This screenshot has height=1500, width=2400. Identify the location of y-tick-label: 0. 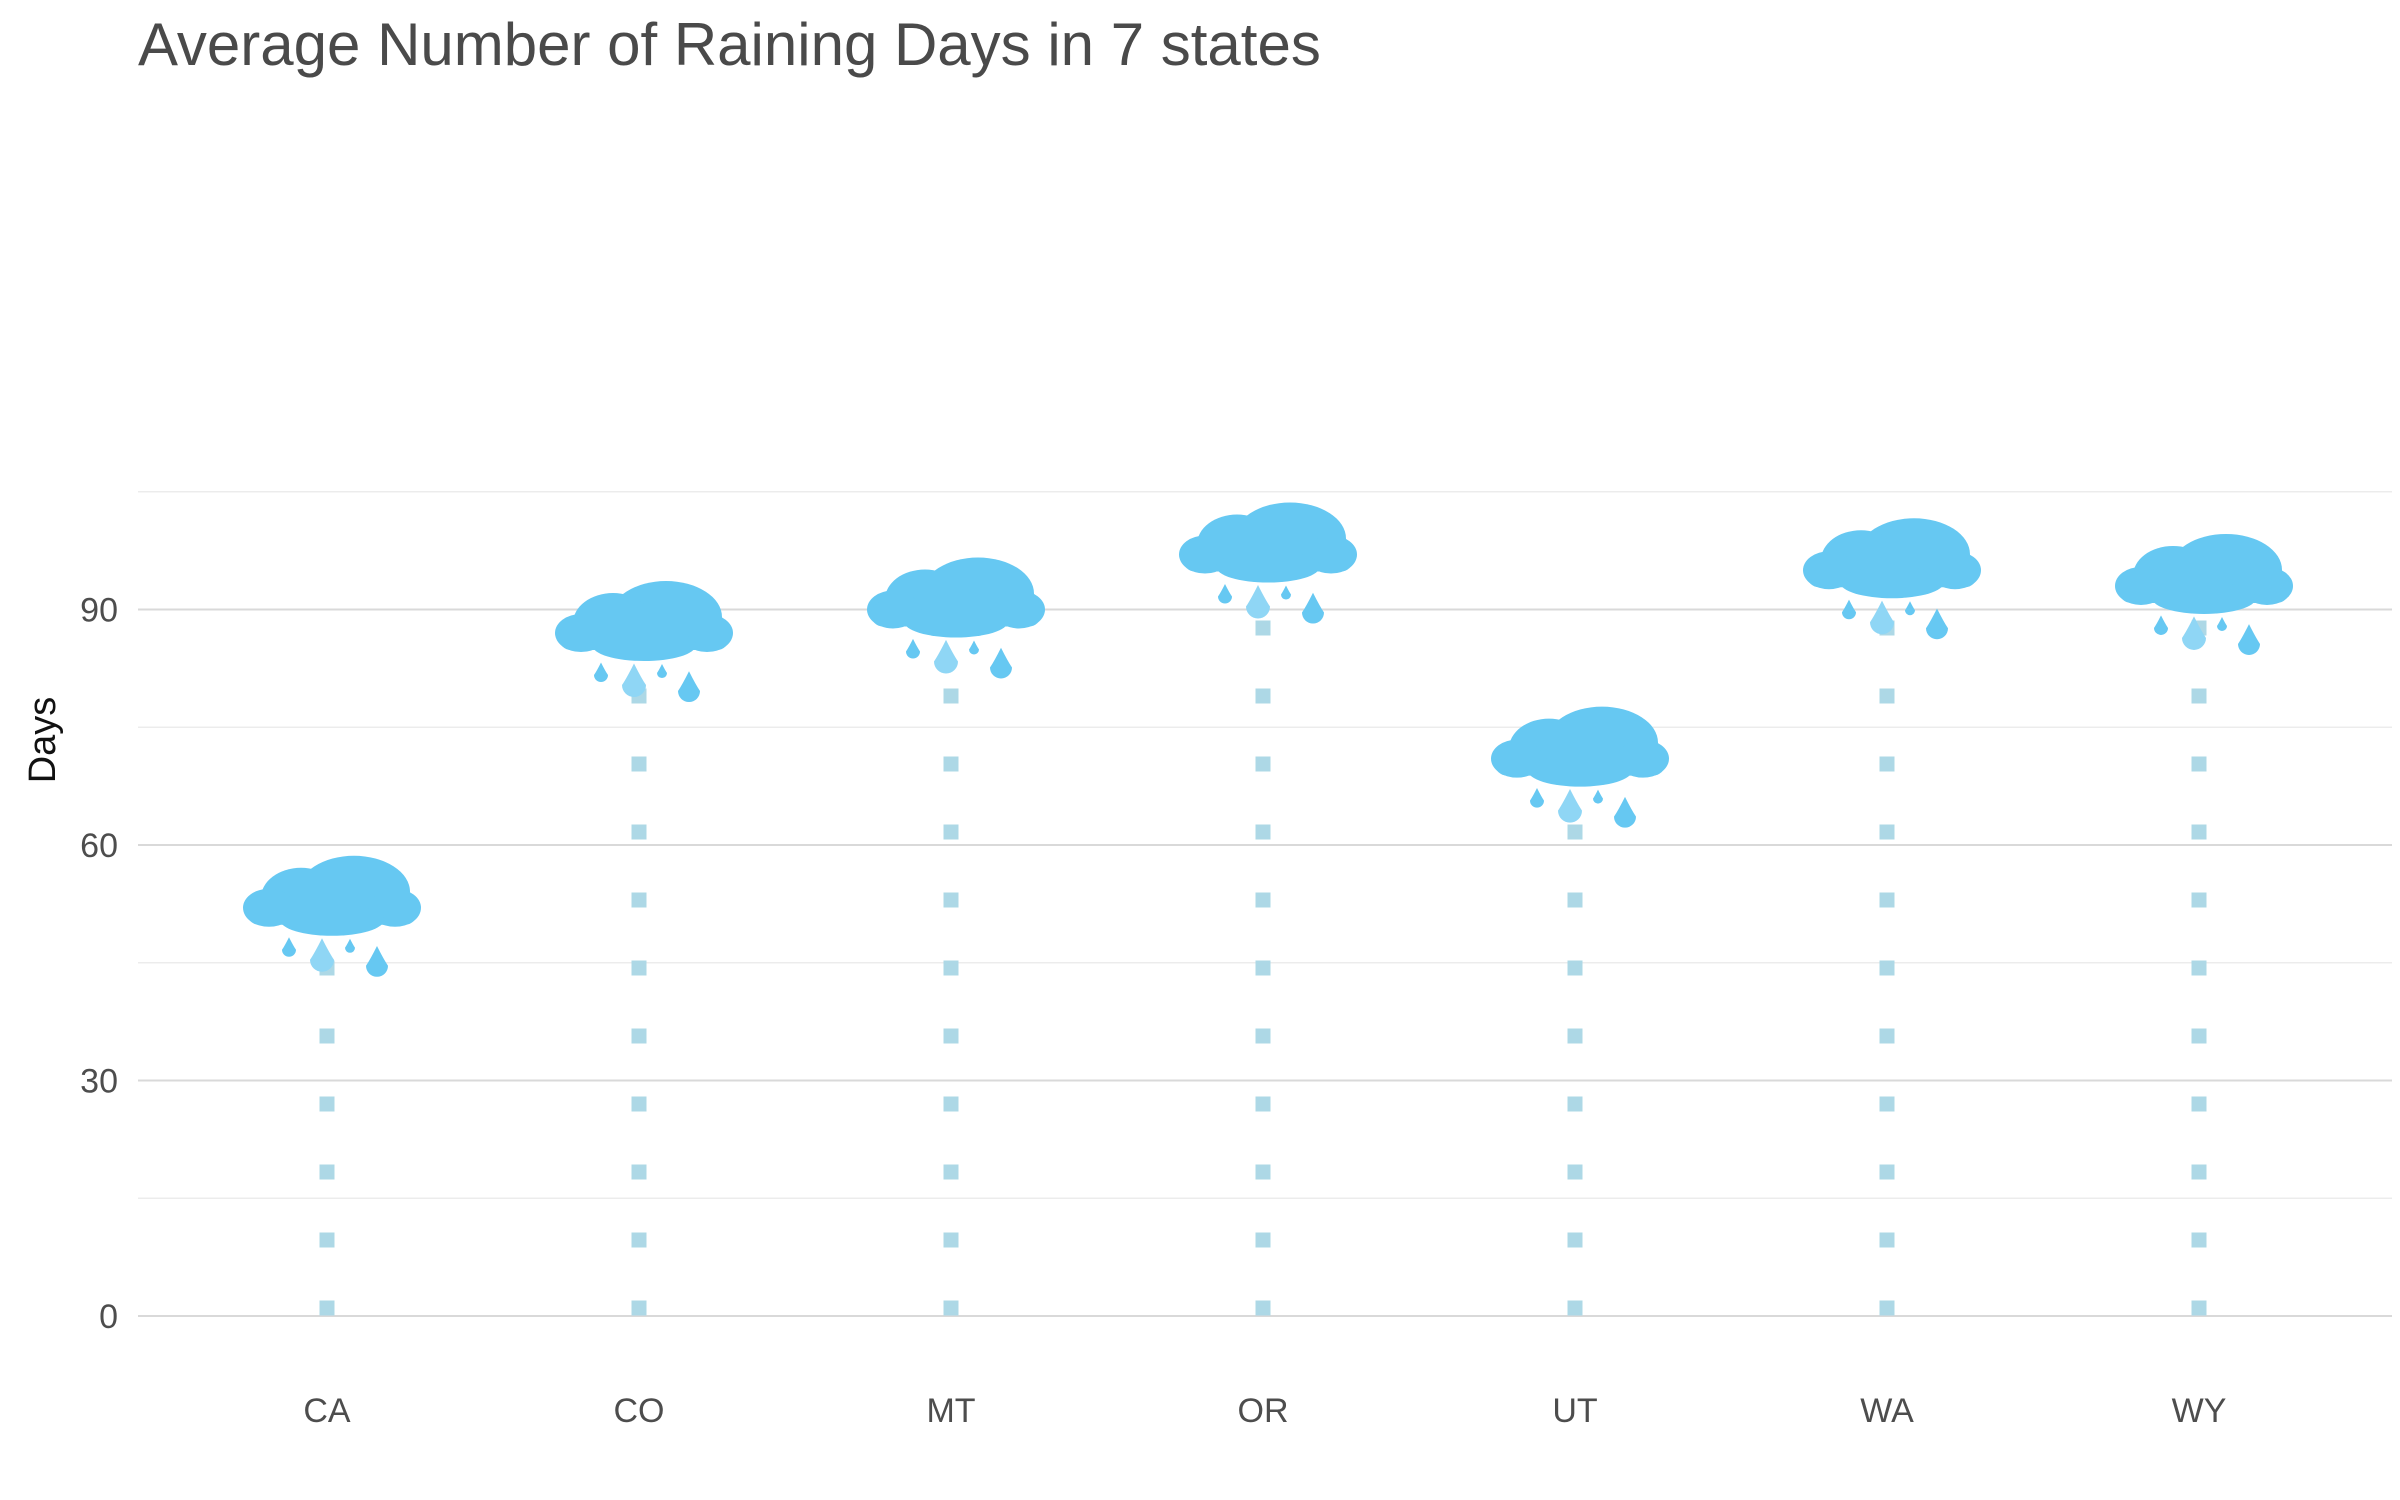
(108, 1317).